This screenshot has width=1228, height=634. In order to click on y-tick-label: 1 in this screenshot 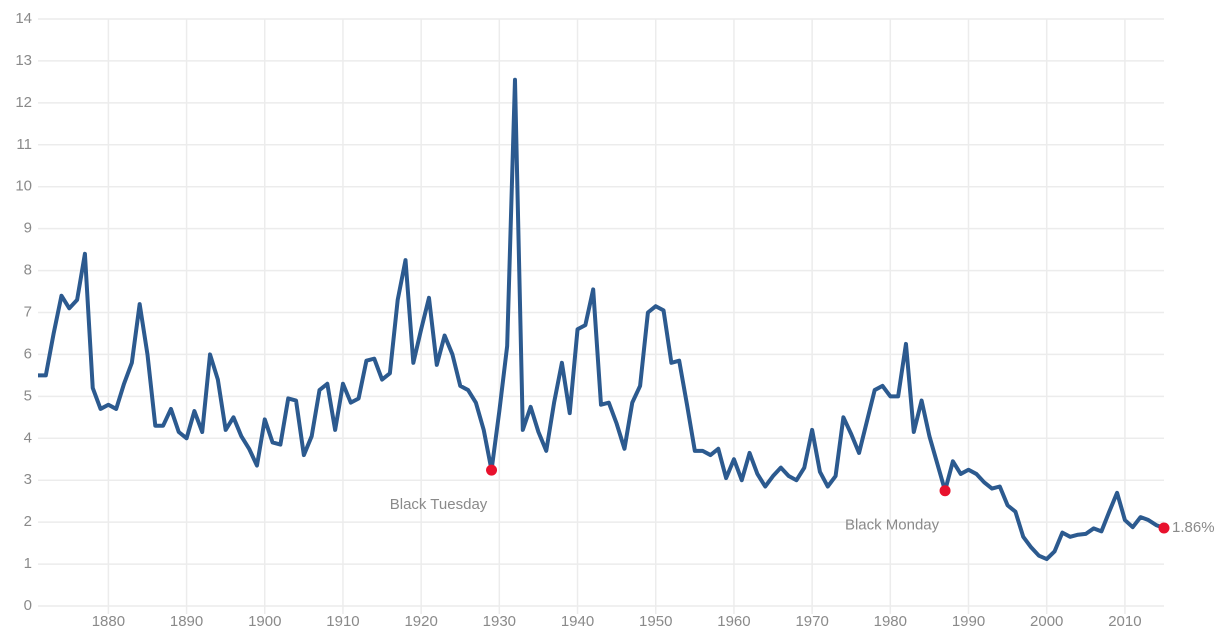, I will do `click(28, 563)`.